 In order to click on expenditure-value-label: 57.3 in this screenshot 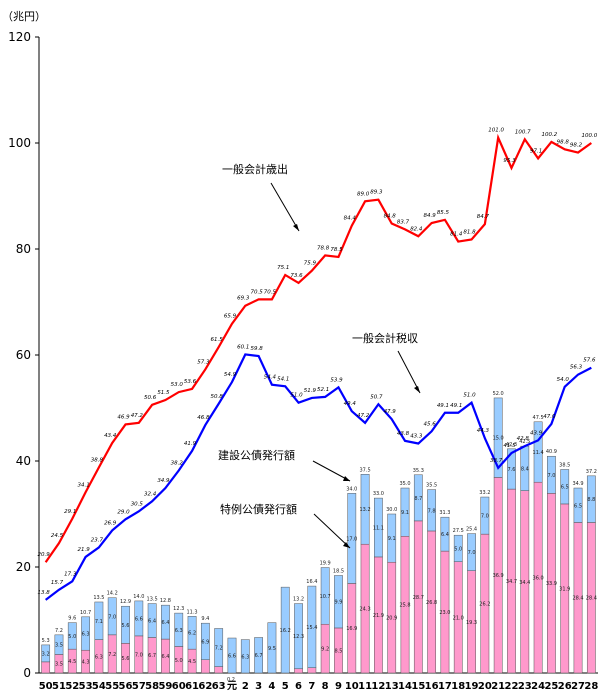, I will do `click(203, 362)`.